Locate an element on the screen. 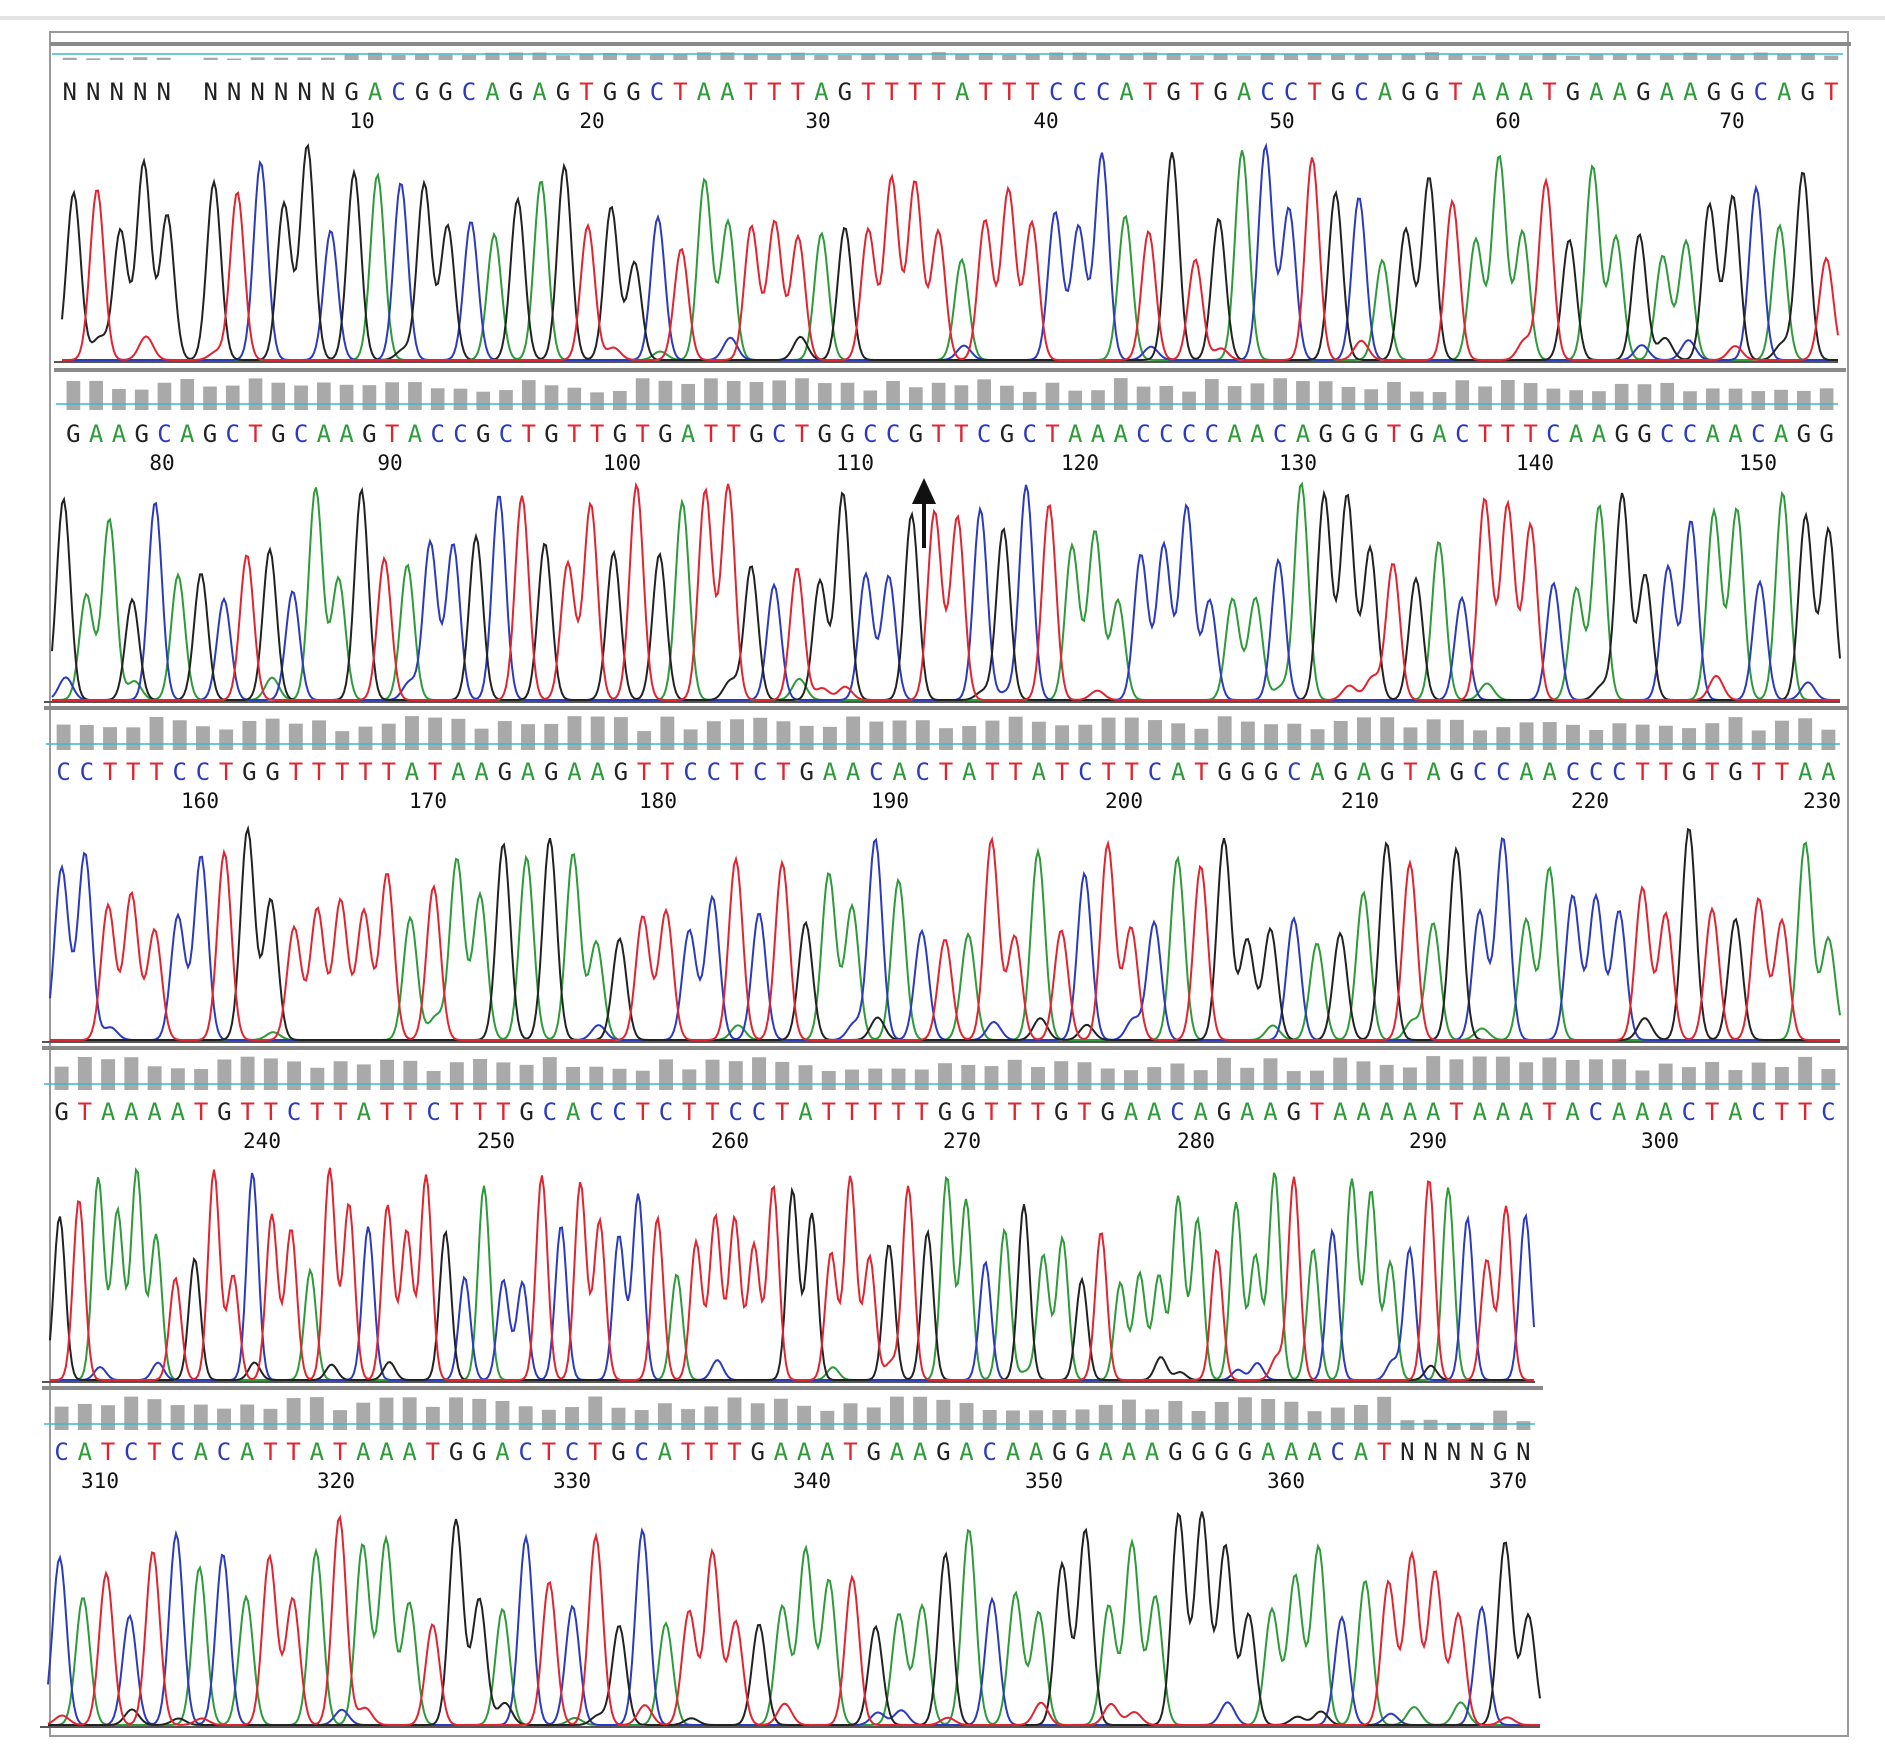 Image resolution: width=1885 pixels, height=1753 pixels. trace-A is located at coordinates (945, 941).